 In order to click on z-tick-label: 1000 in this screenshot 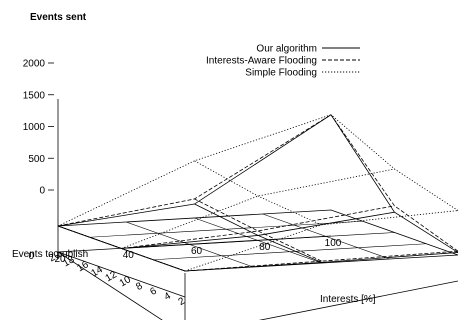, I will do `click(34, 127)`.